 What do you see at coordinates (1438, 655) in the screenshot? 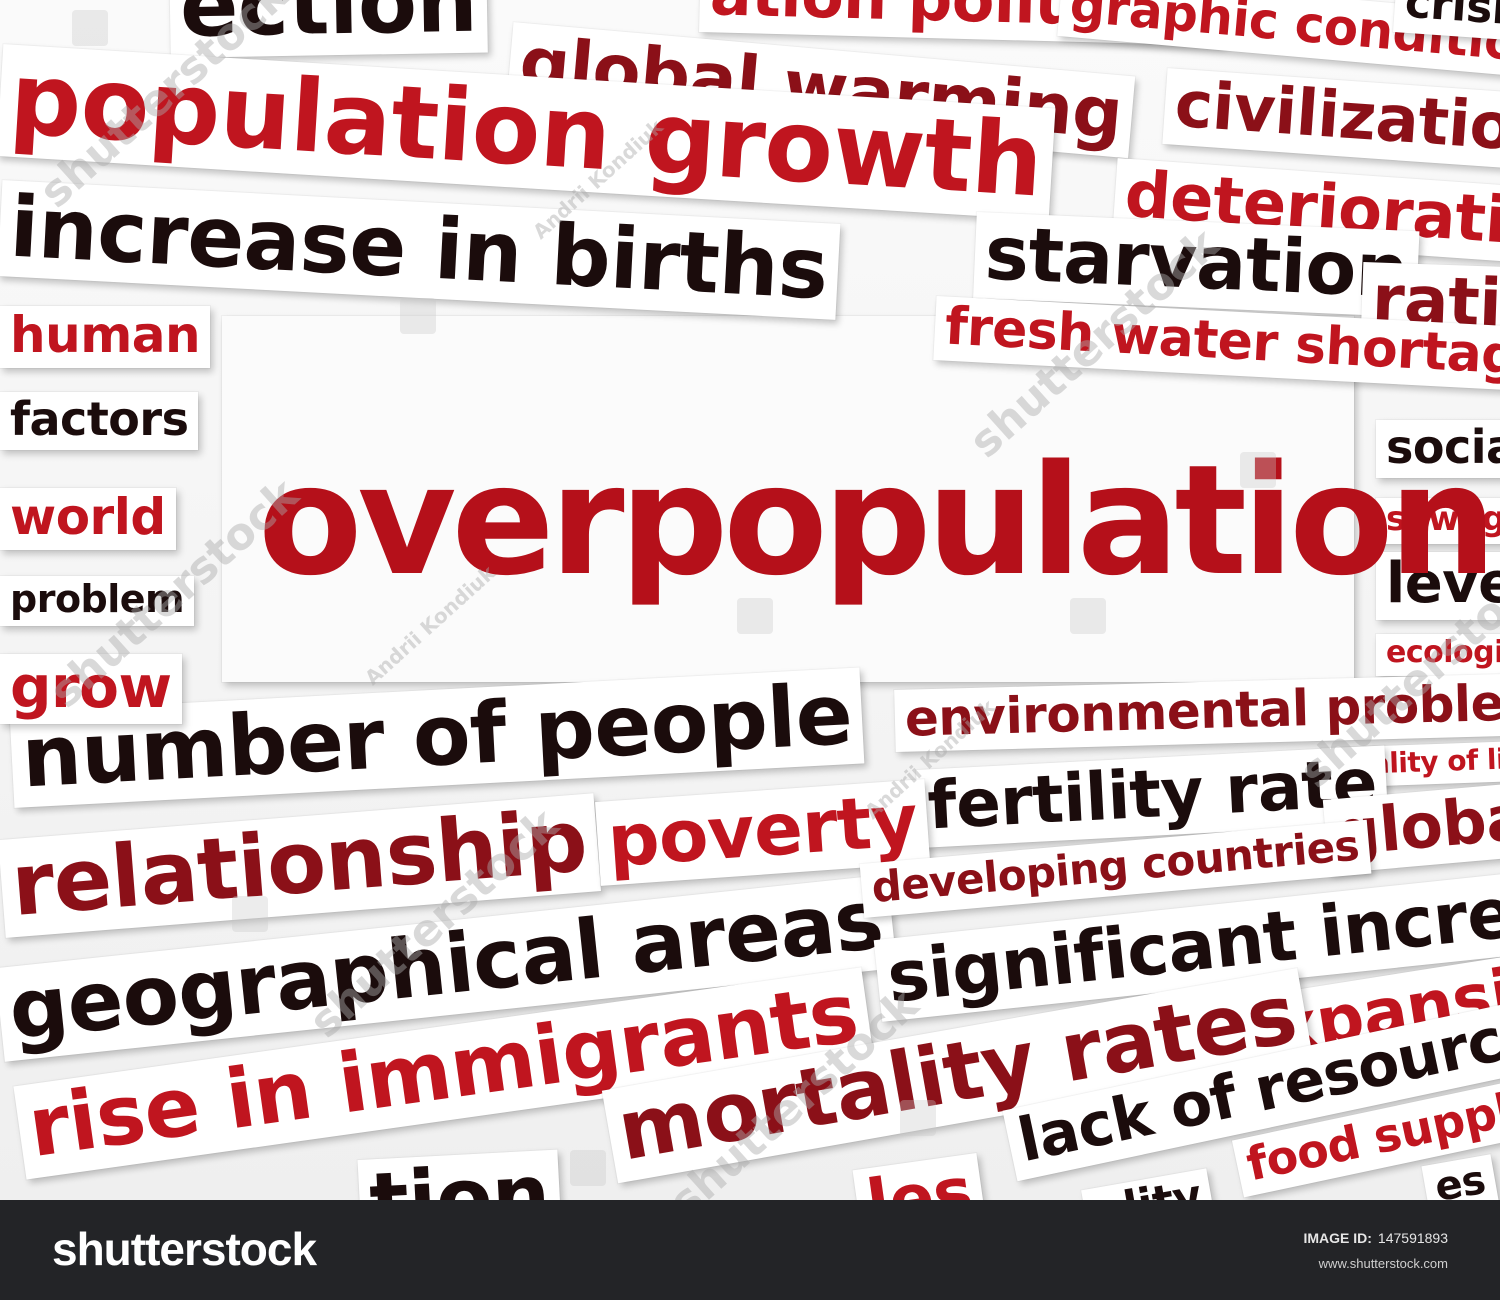
I see `word-ecological: ecological` at bounding box center [1438, 655].